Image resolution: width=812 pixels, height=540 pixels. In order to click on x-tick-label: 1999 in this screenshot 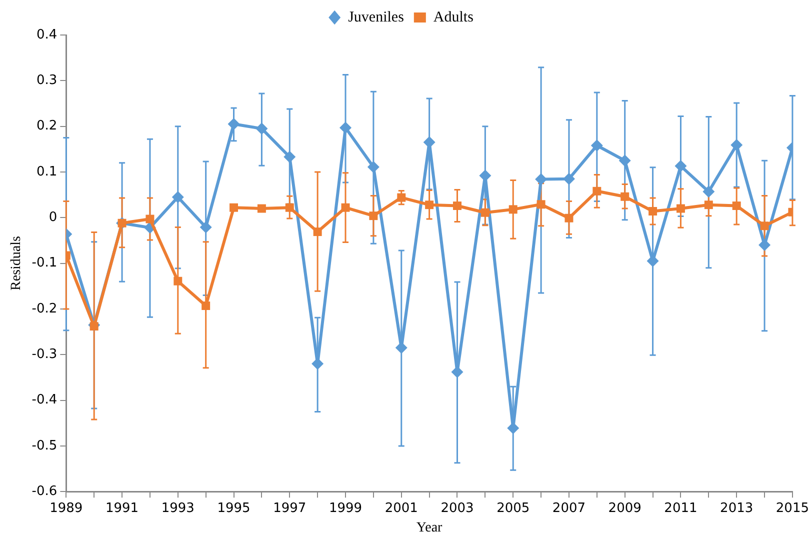, I will do `click(345, 508)`.